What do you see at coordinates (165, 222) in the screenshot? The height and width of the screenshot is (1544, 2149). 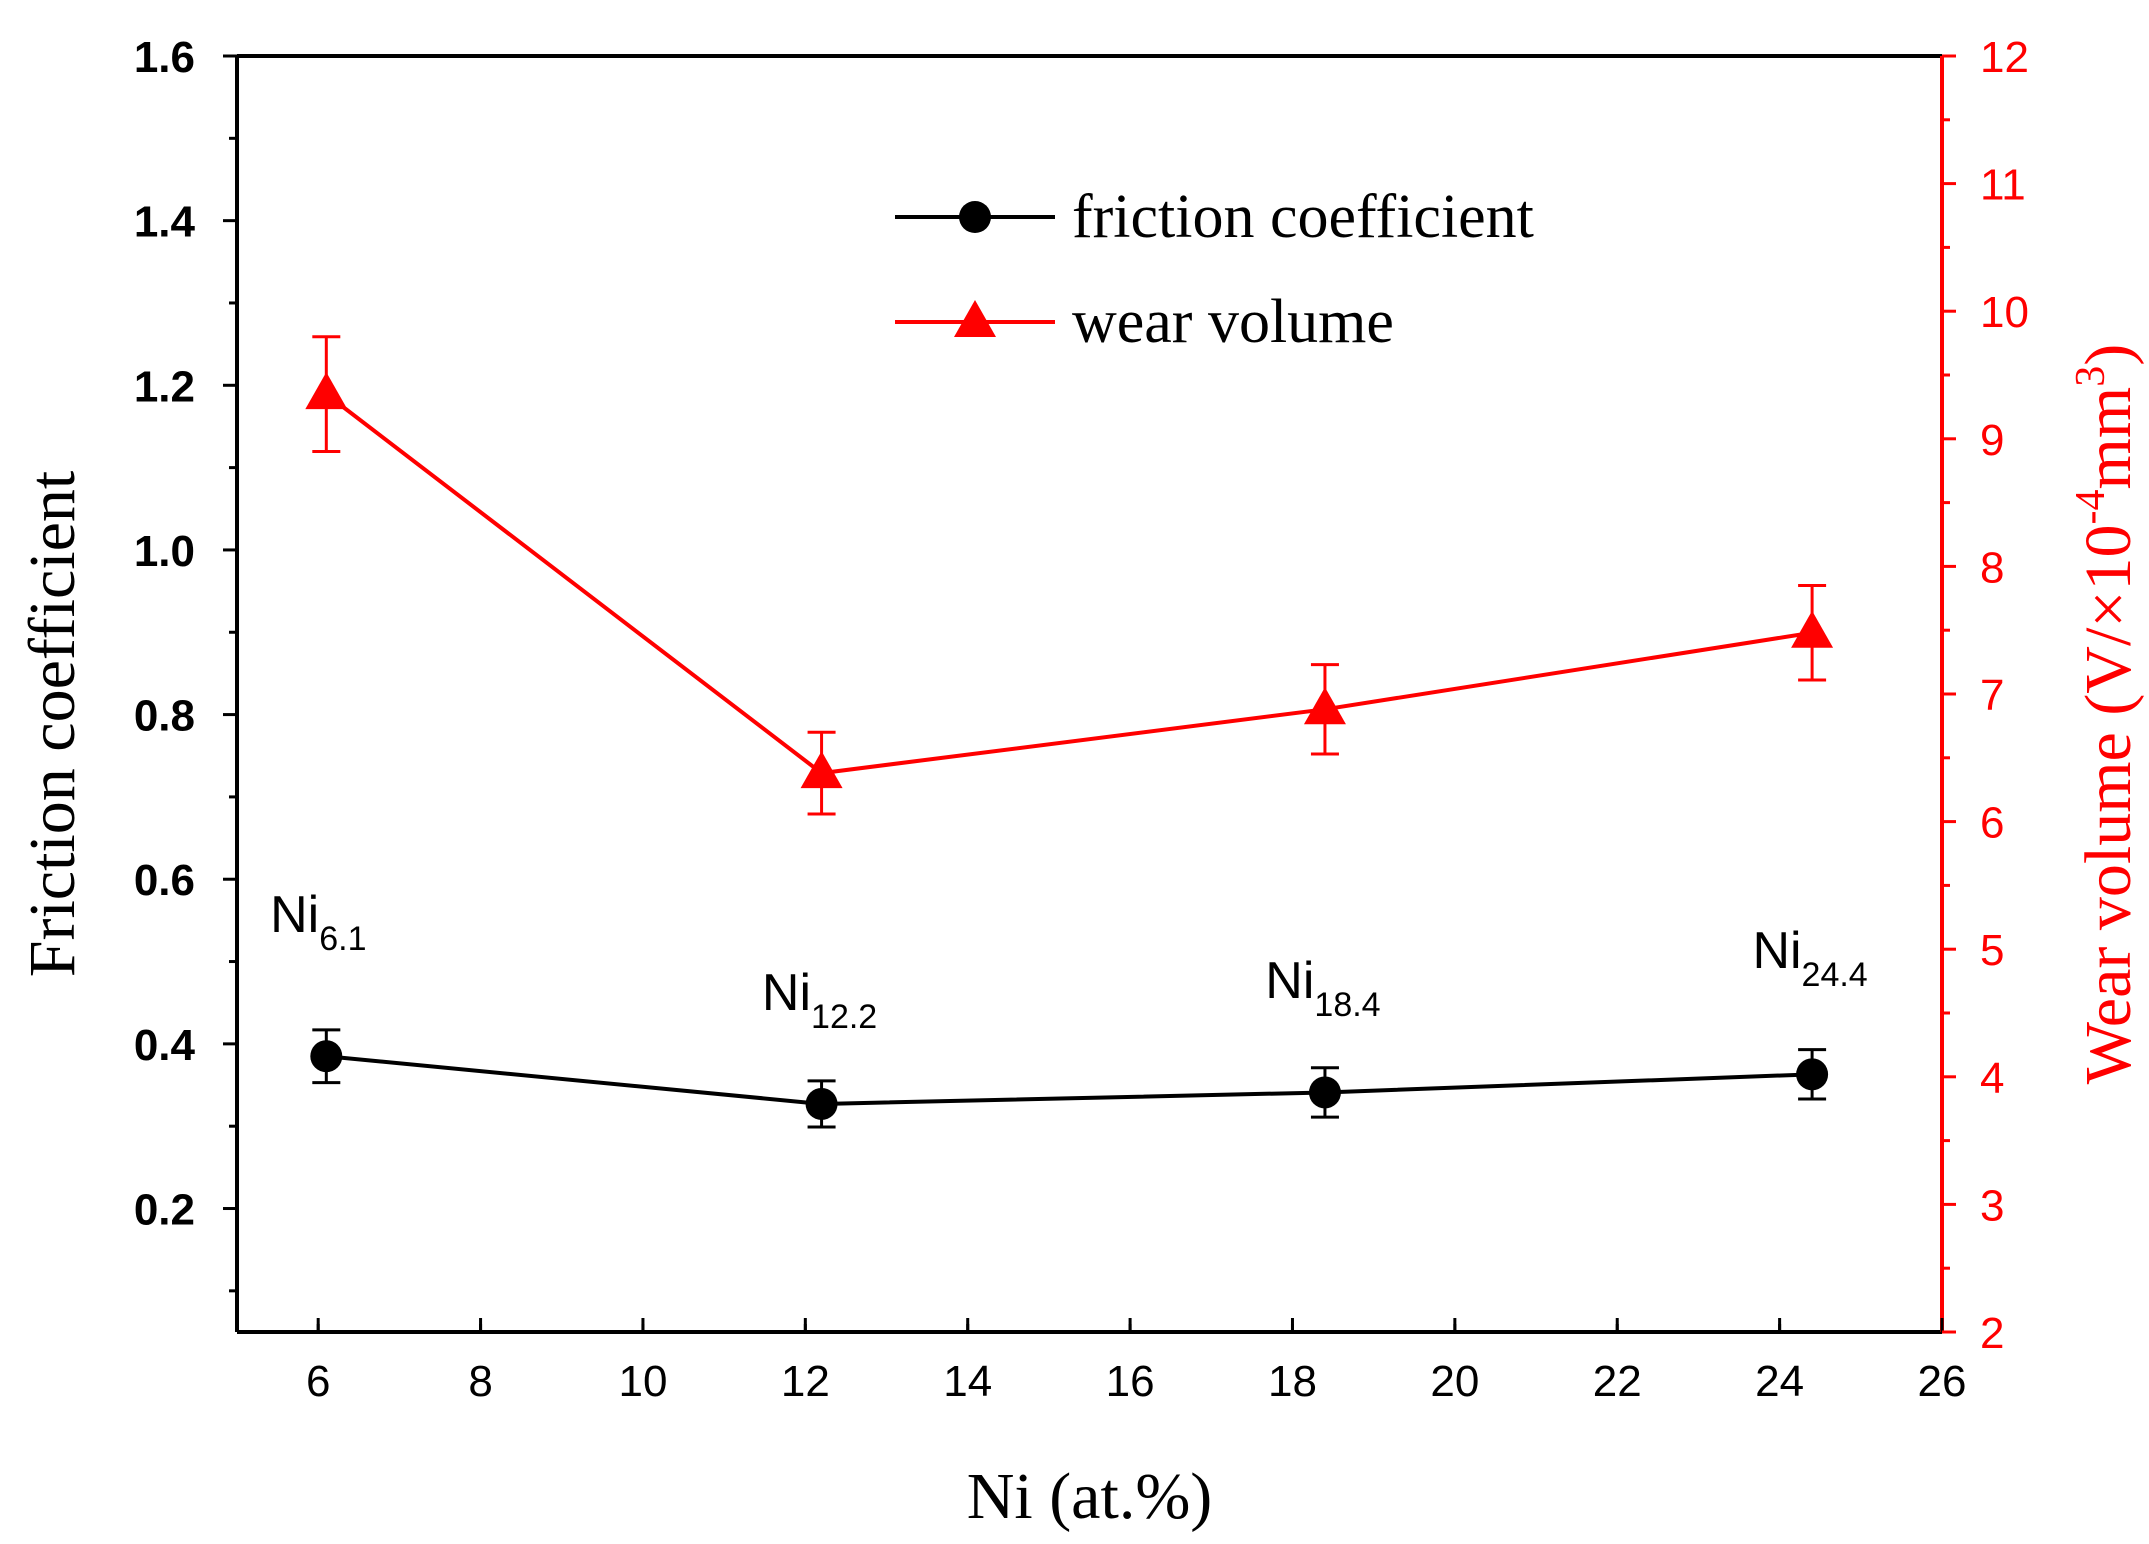 I see `y-left-tick-label: 1.4` at bounding box center [165, 222].